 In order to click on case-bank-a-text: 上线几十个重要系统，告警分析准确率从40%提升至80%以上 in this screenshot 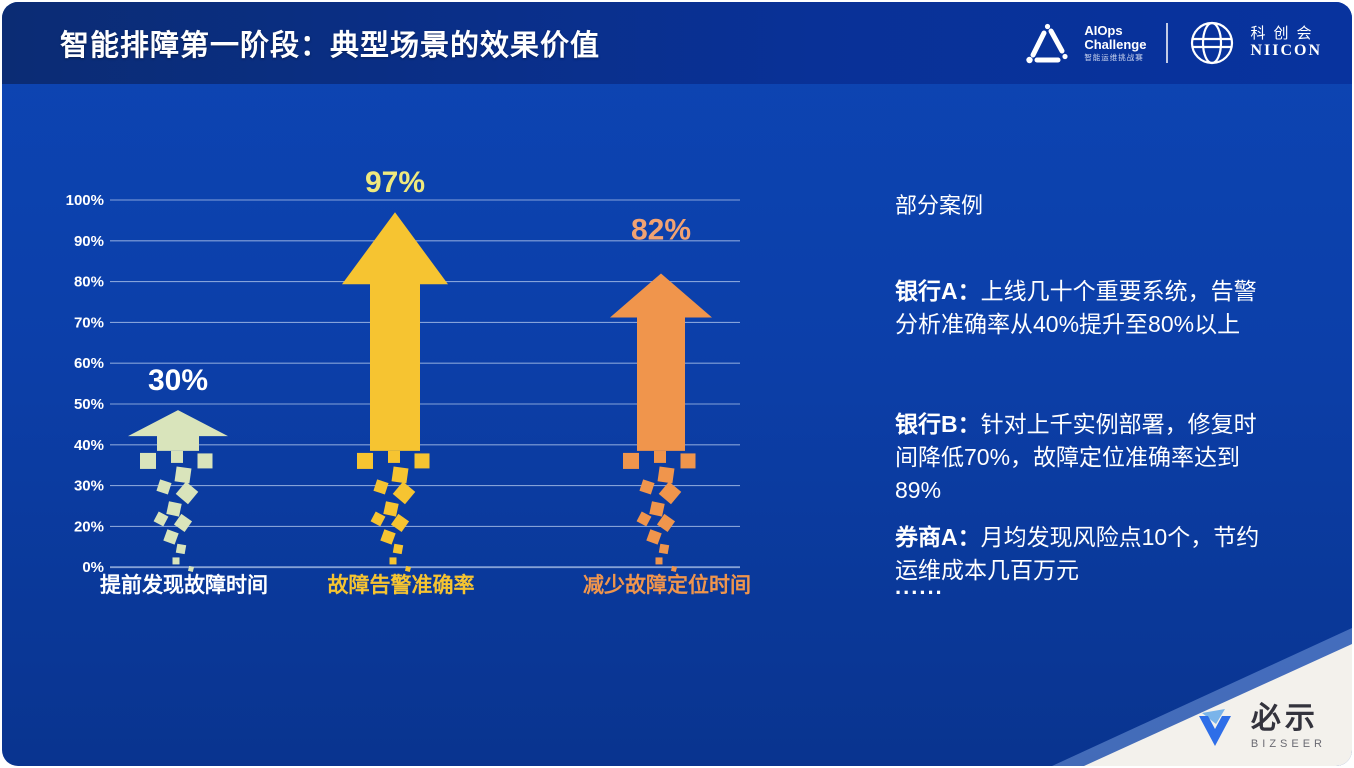, I will do `click(1076, 307)`.